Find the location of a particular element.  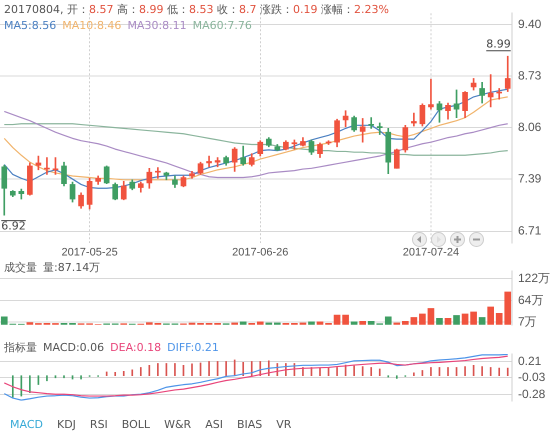

x-tick-label: 2017-07-24 is located at coordinates (431, 252).